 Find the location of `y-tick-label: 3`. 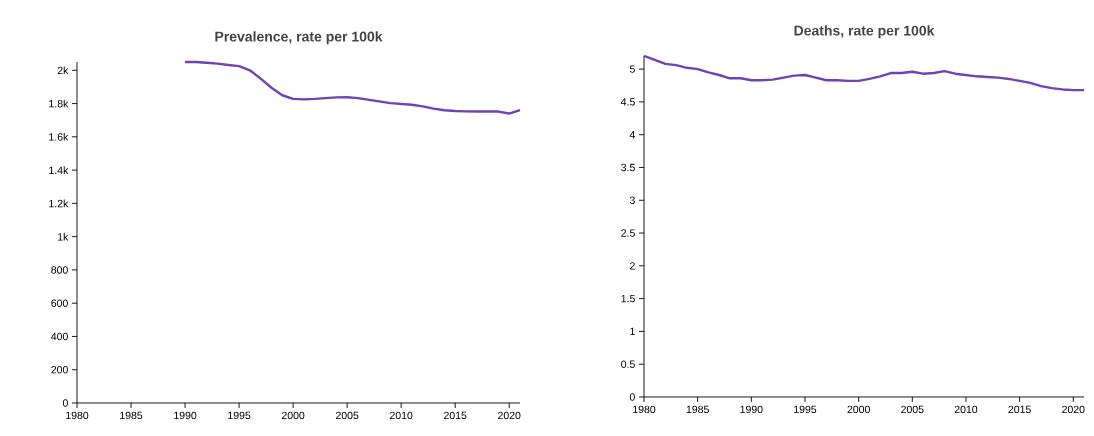

y-tick-label: 3 is located at coordinates (632, 200).